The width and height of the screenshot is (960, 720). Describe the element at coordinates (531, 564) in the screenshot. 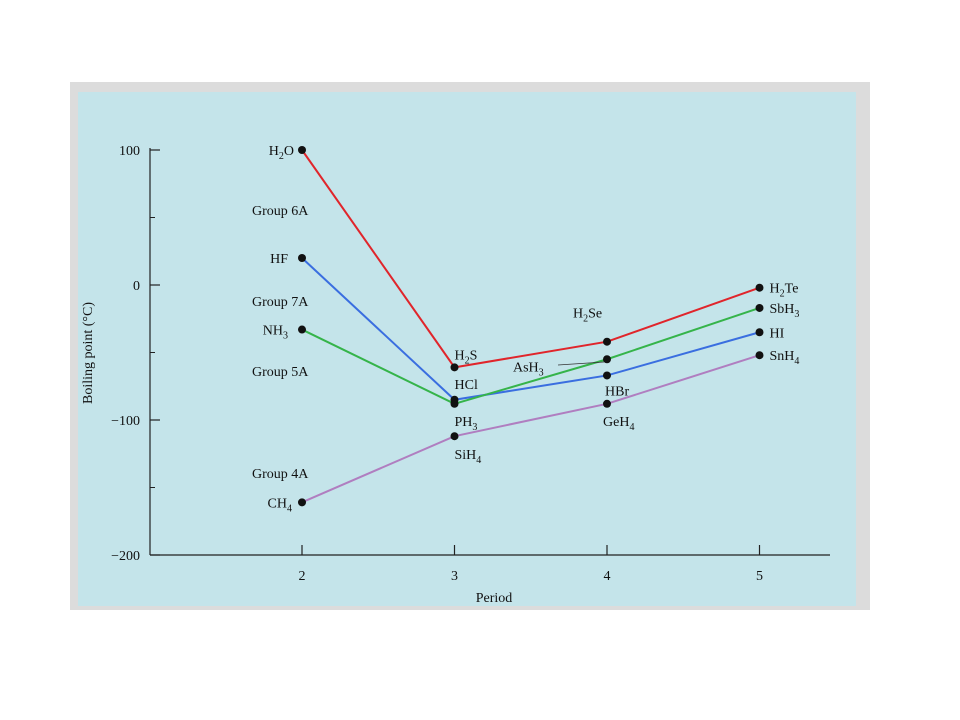

I see `x-ticks: 2 3 4 5` at that location.